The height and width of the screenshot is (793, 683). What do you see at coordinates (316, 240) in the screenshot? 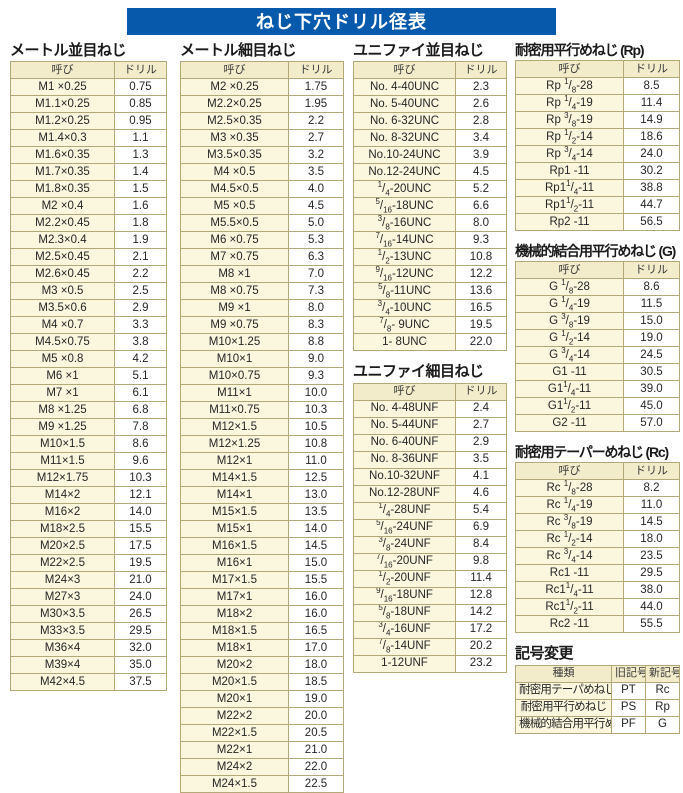
I see `cell-drill-diameter: 5.3` at bounding box center [316, 240].